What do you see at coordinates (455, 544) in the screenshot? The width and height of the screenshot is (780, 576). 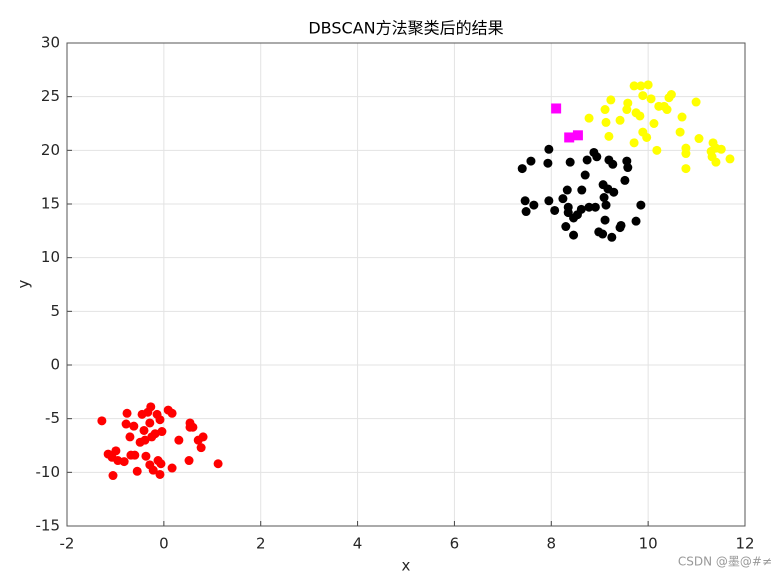 I see `x-tick-label: 6` at bounding box center [455, 544].